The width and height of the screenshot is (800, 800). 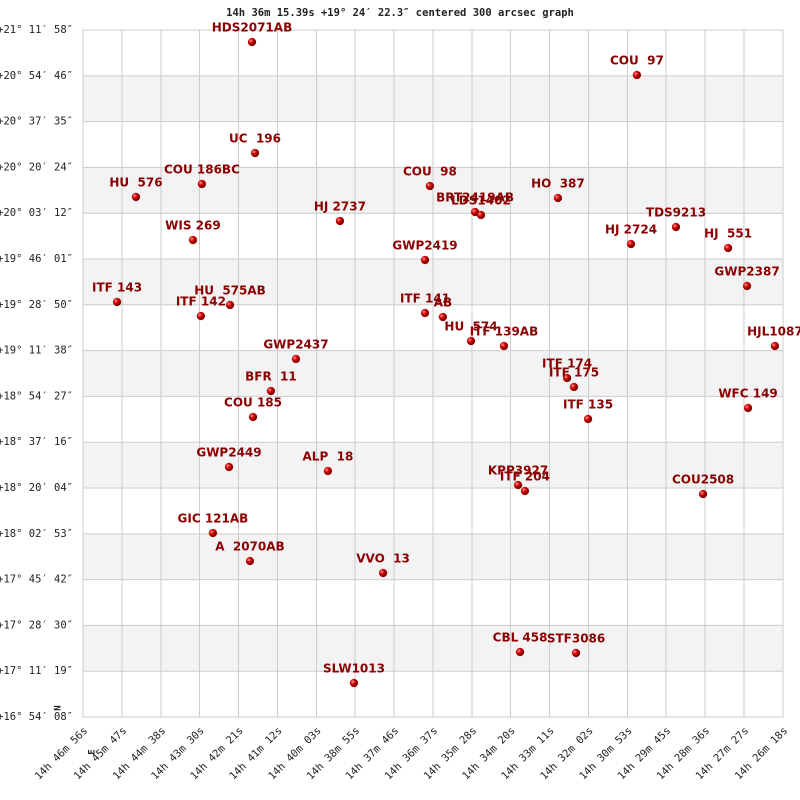 I want to click on y-tick-label: +19° 28′ 50″, so click(x=36, y=305).